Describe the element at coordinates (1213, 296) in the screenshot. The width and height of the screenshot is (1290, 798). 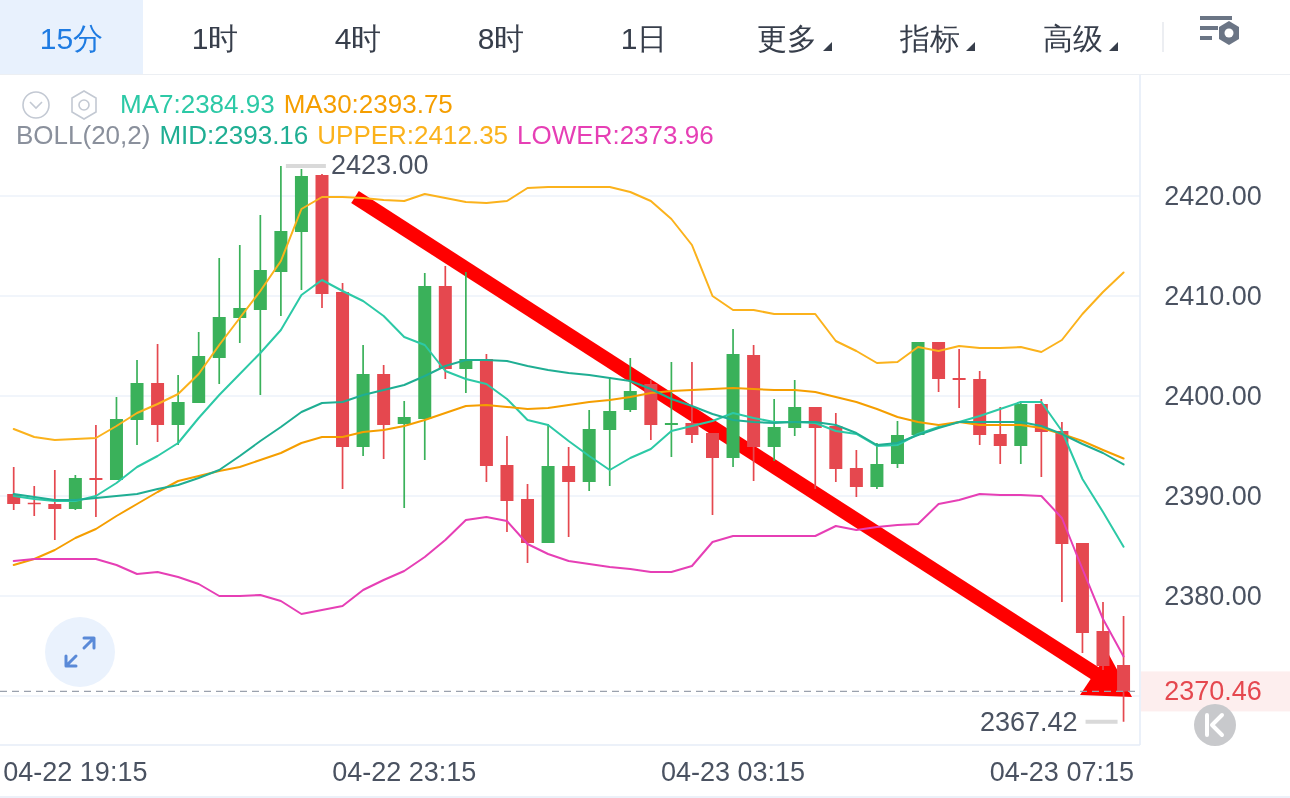
I see `y-tick-label: 2410.00` at that location.